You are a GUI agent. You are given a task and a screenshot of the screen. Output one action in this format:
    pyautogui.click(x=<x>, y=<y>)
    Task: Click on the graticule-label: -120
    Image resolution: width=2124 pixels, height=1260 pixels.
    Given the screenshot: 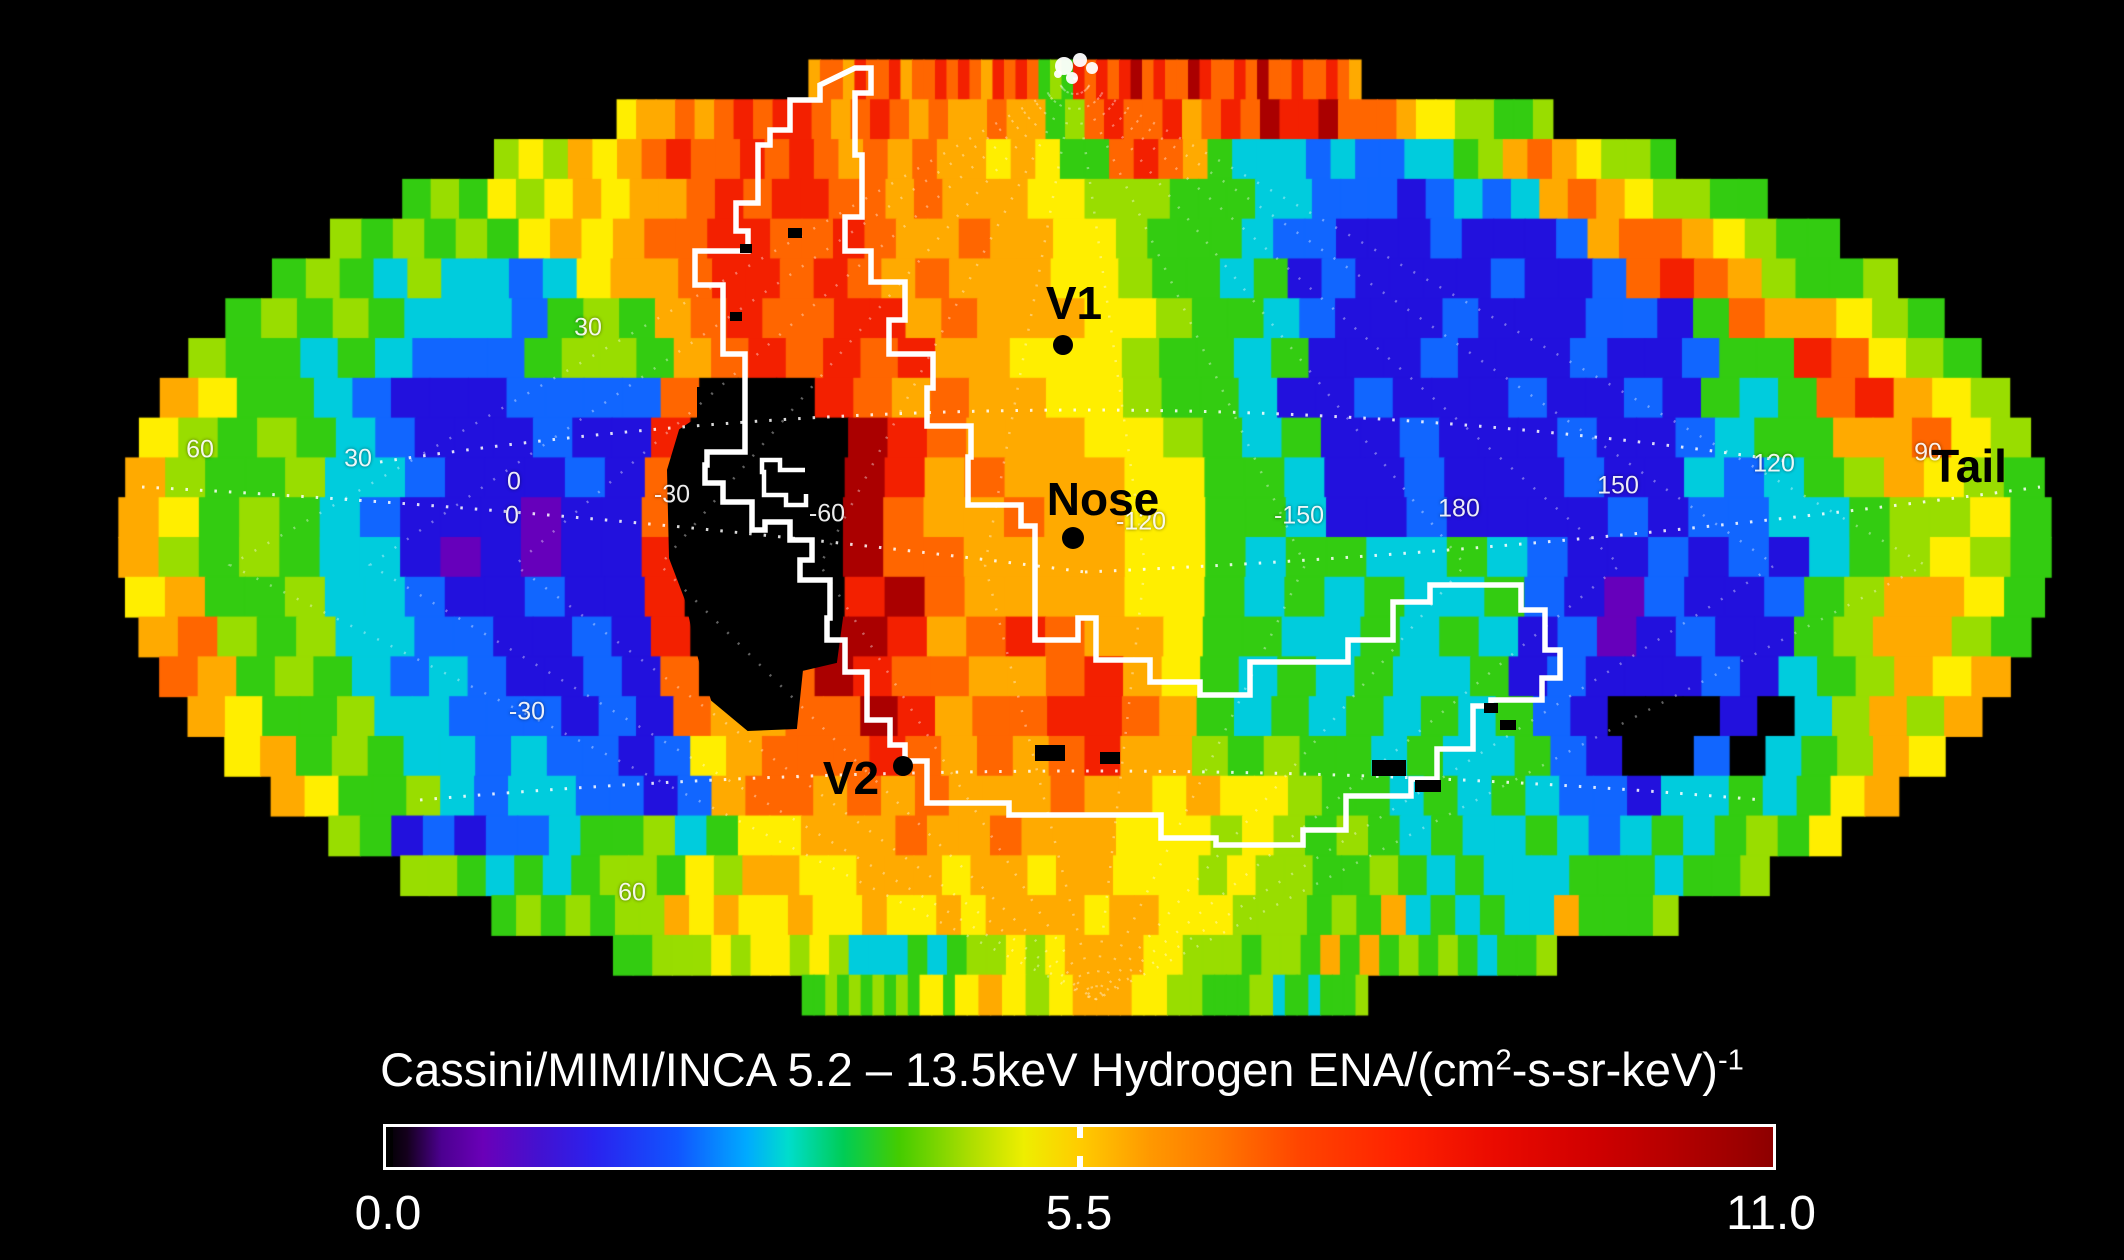 What is the action you would take?
    pyautogui.click(x=1141, y=521)
    